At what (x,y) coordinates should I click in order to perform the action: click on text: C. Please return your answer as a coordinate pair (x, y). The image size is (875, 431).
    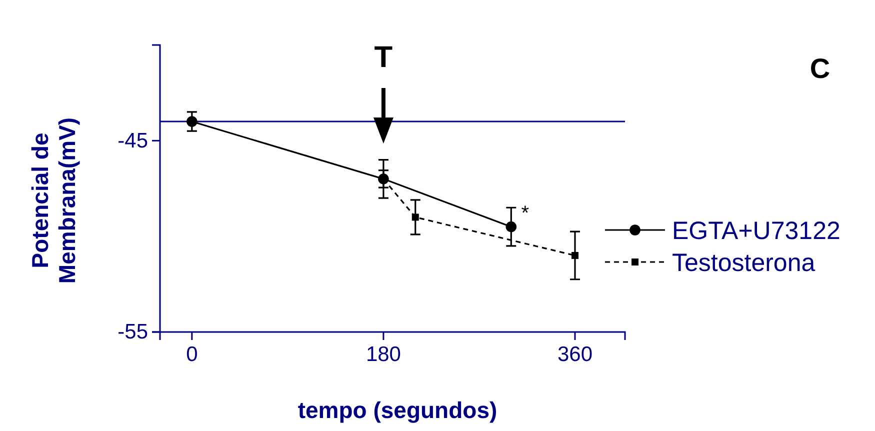
    Looking at the image, I should click on (820, 68).